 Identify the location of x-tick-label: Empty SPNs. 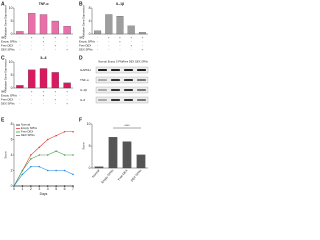
(107, 176).